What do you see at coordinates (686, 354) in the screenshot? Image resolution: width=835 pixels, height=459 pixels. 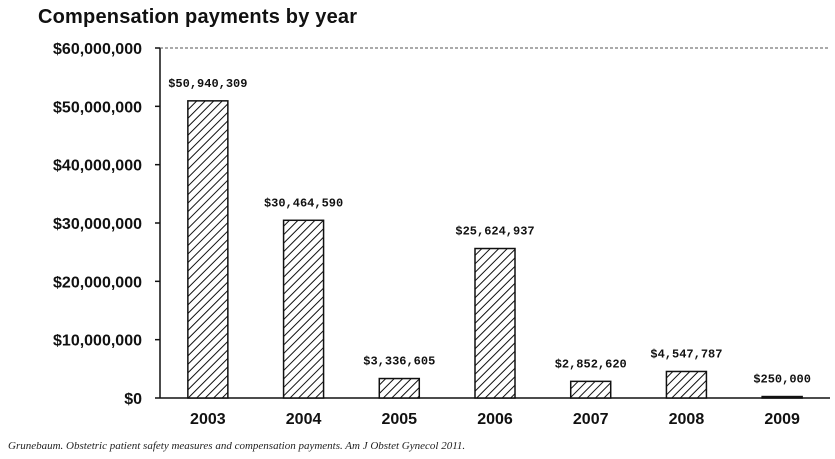 I see `data-label-2008: $4,547,787` at bounding box center [686, 354].